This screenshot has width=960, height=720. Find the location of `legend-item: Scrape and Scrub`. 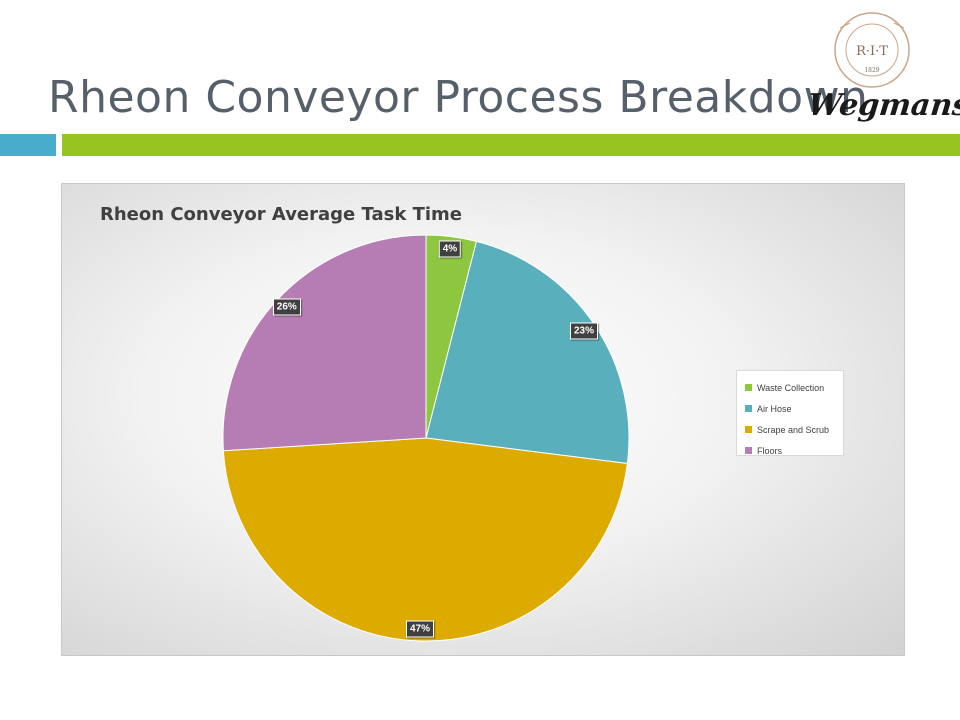

legend-item: Scrape and Scrub is located at coordinates (794, 429).